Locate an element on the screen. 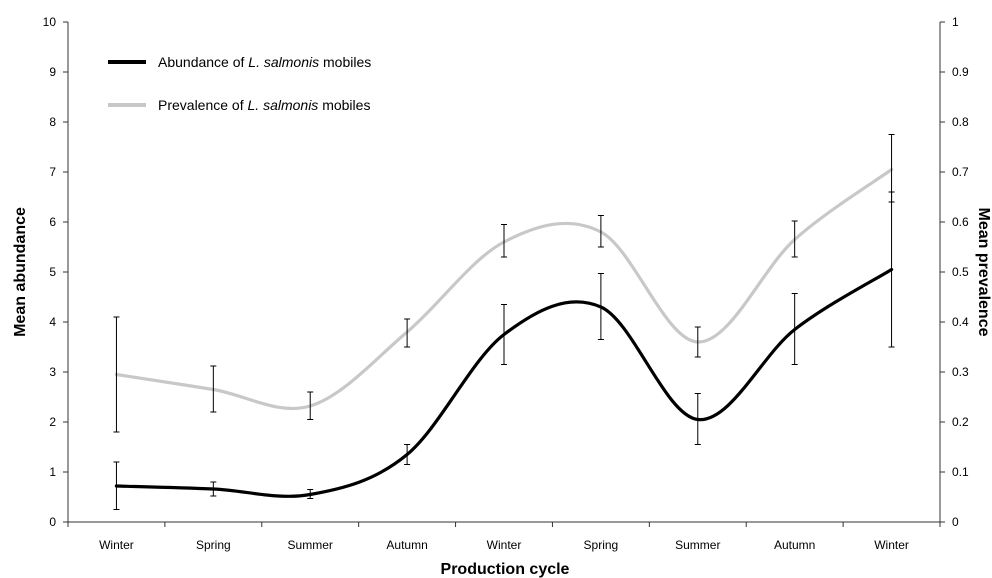 The height and width of the screenshot is (578, 992). y-tick-label: 4 is located at coordinates (52, 322).